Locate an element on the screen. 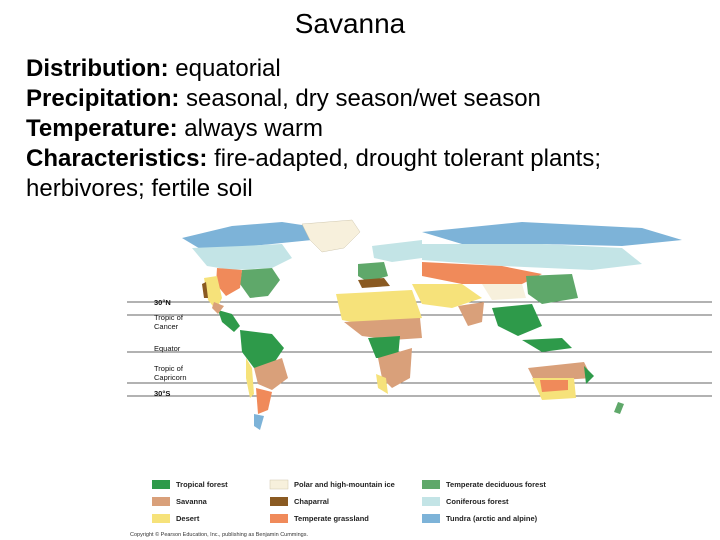 The height and width of the screenshot is (540, 720). south-america is located at coordinates (264, 380).